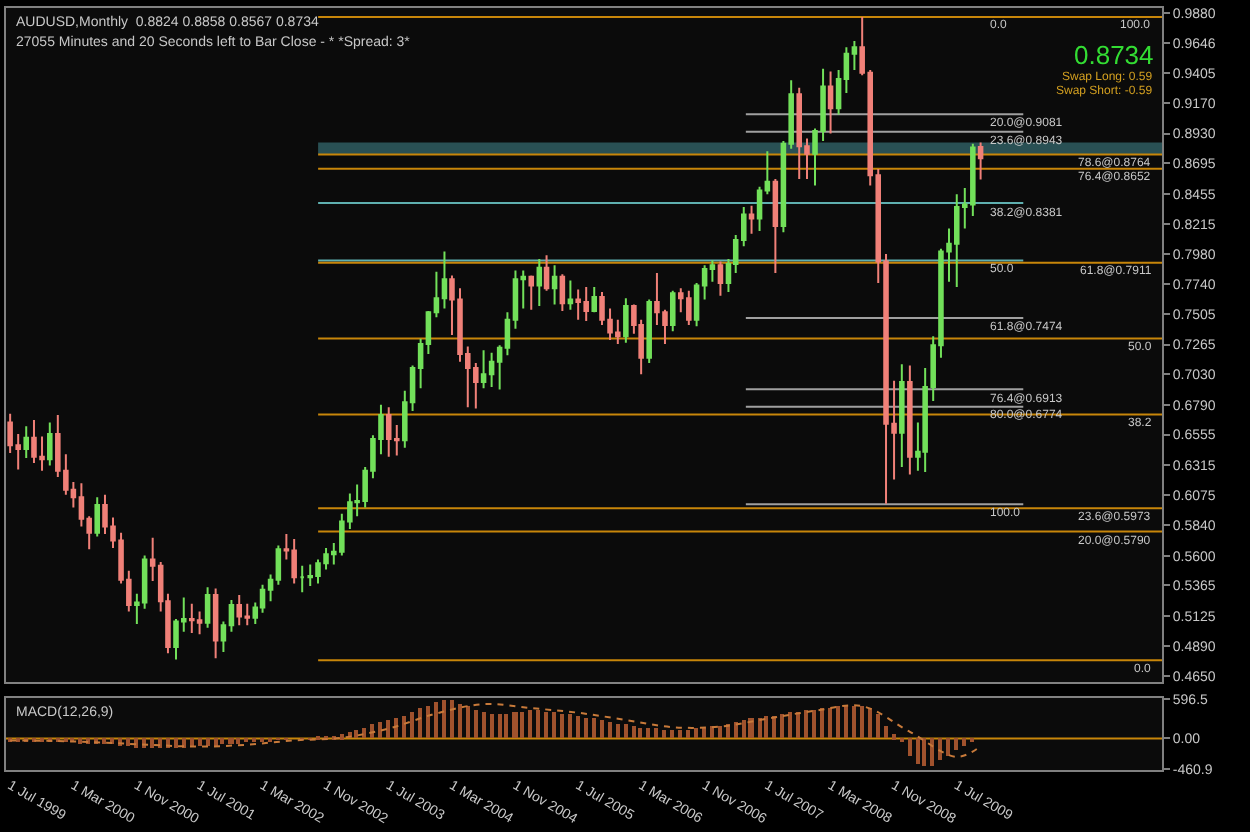 This screenshot has height=832, width=1250. I want to click on annotation: 0.8734, so click(1114, 55).